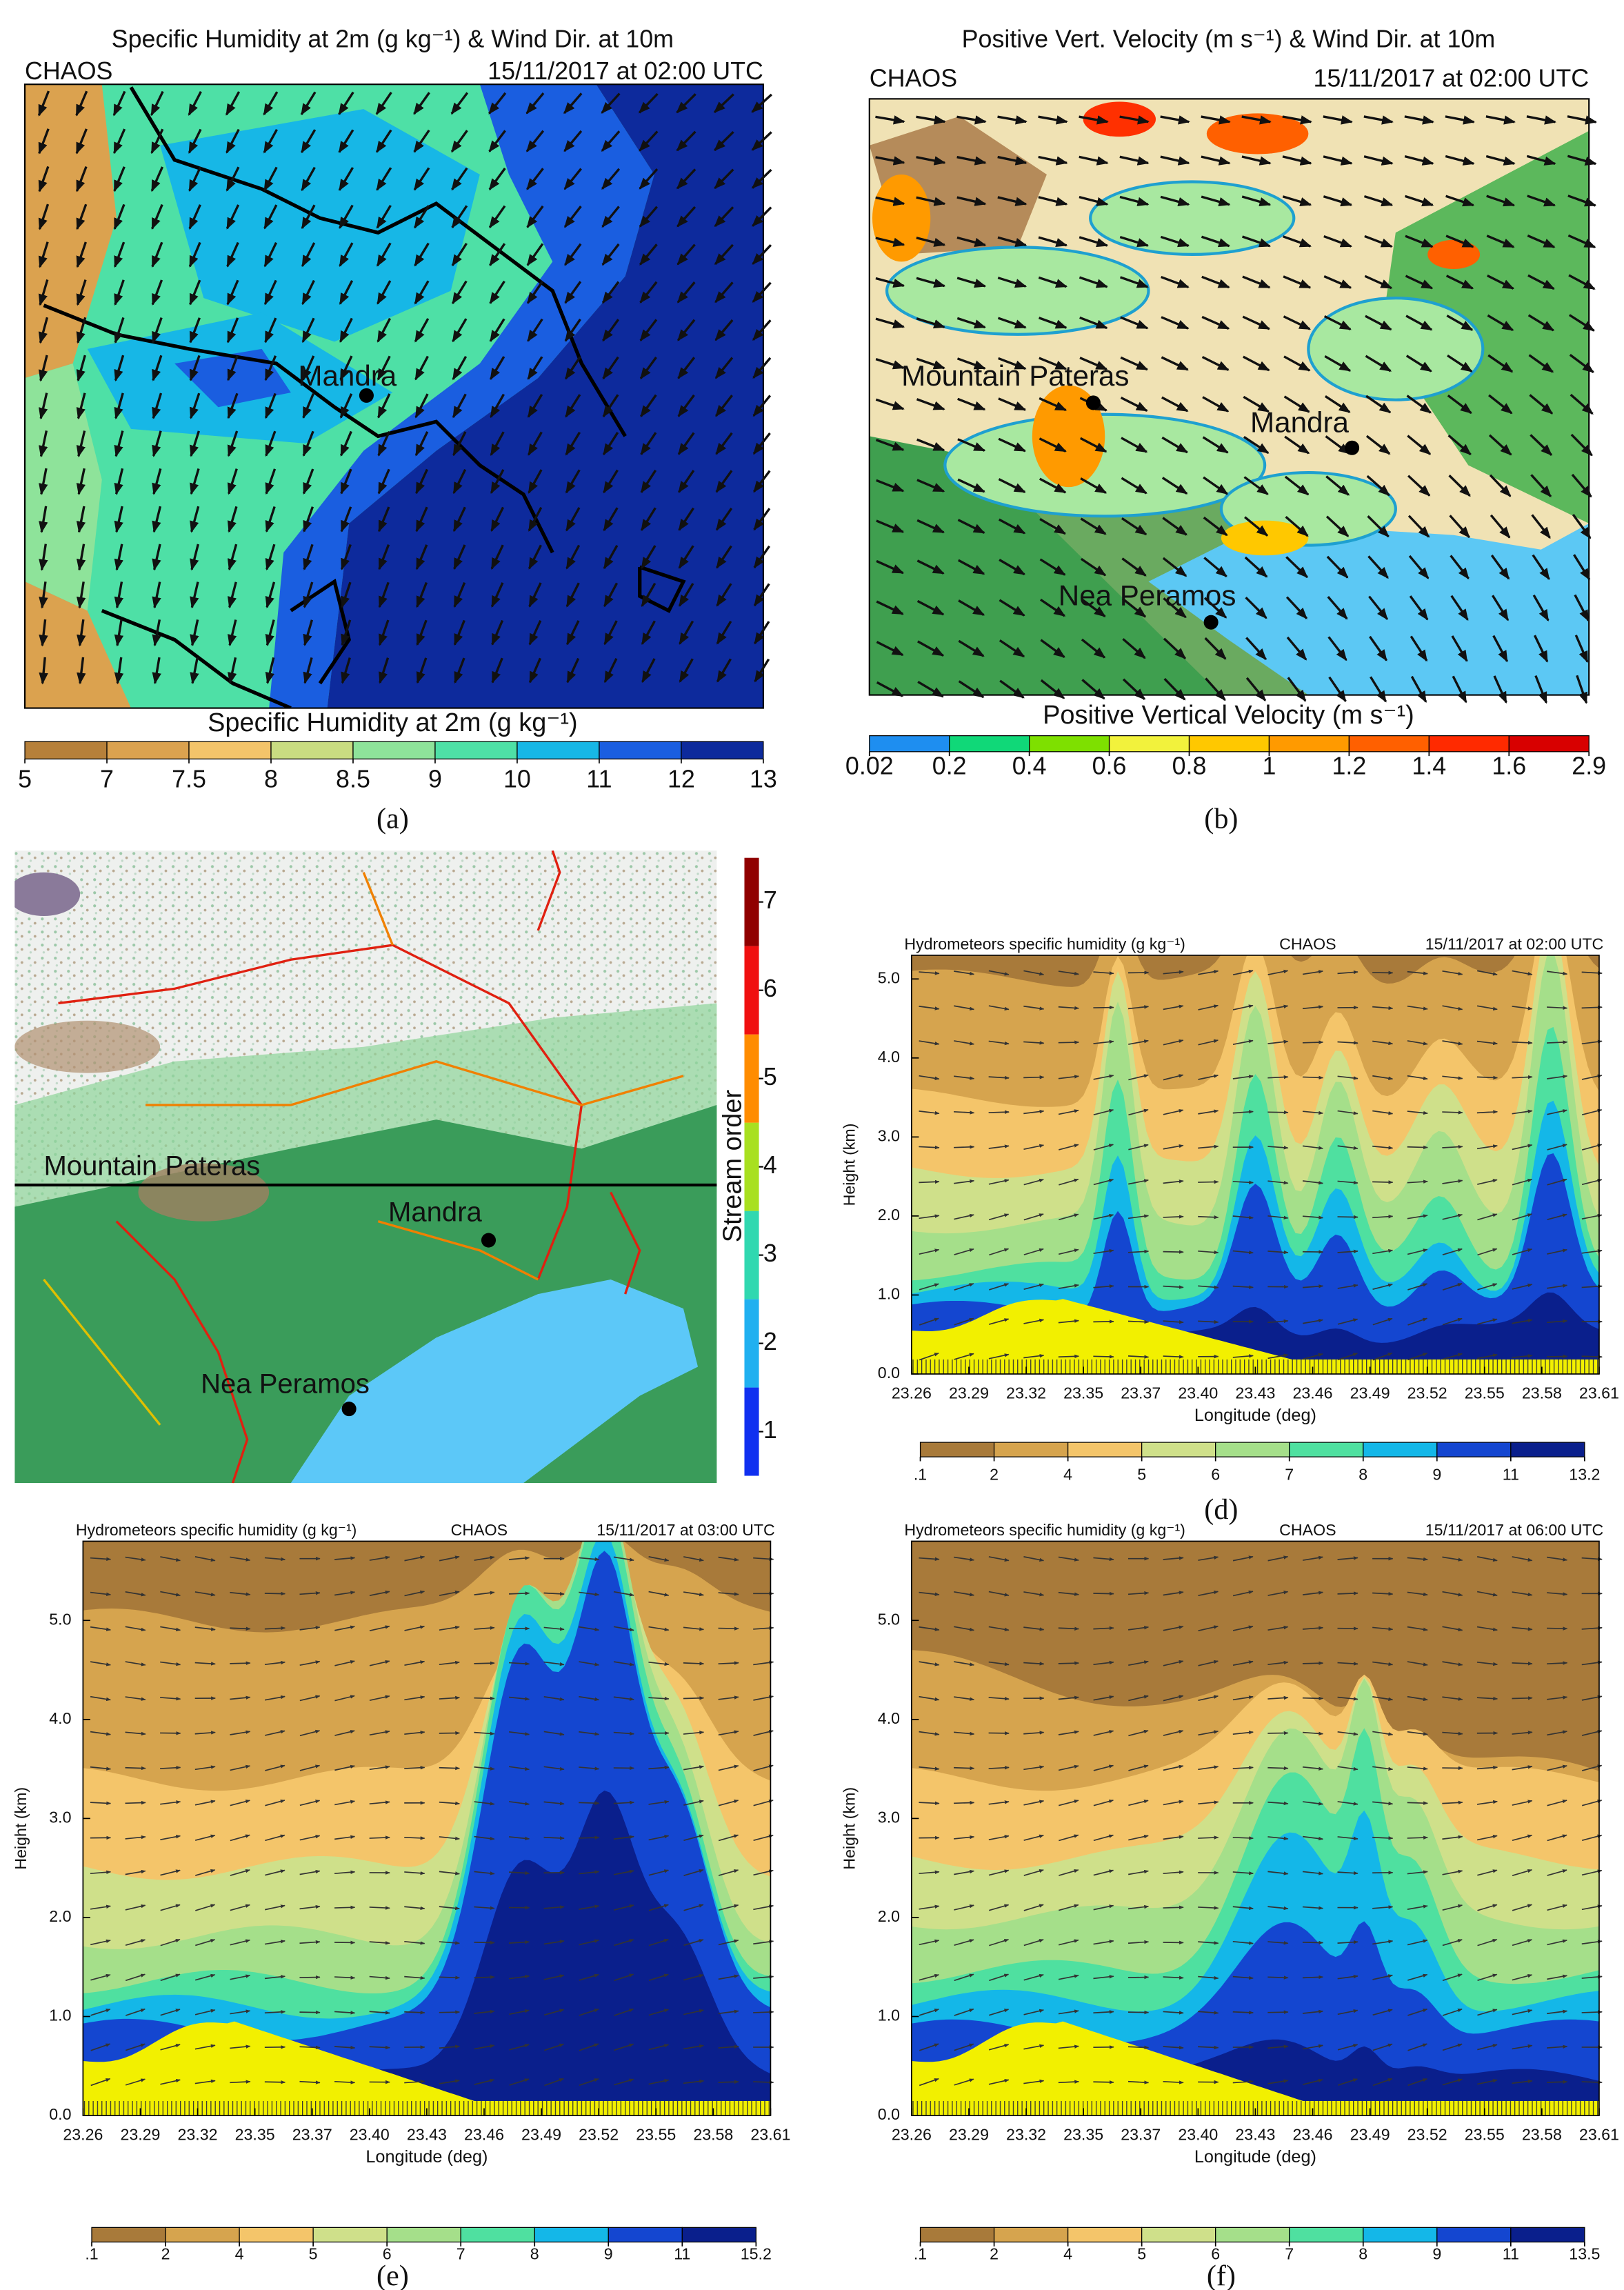 The width and height of the screenshot is (1624, 2290). What do you see at coordinates (60, 1817) in the screenshot?
I see `y-tick-label: 3.0` at bounding box center [60, 1817].